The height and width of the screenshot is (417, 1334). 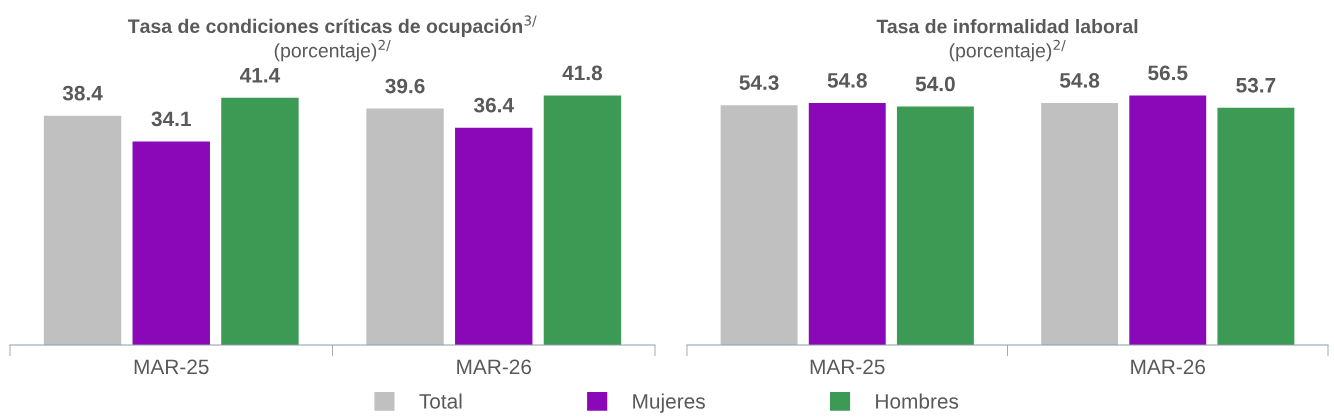 What do you see at coordinates (917, 401) in the screenshot?
I see `legend-label: Hombres` at bounding box center [917, 401].